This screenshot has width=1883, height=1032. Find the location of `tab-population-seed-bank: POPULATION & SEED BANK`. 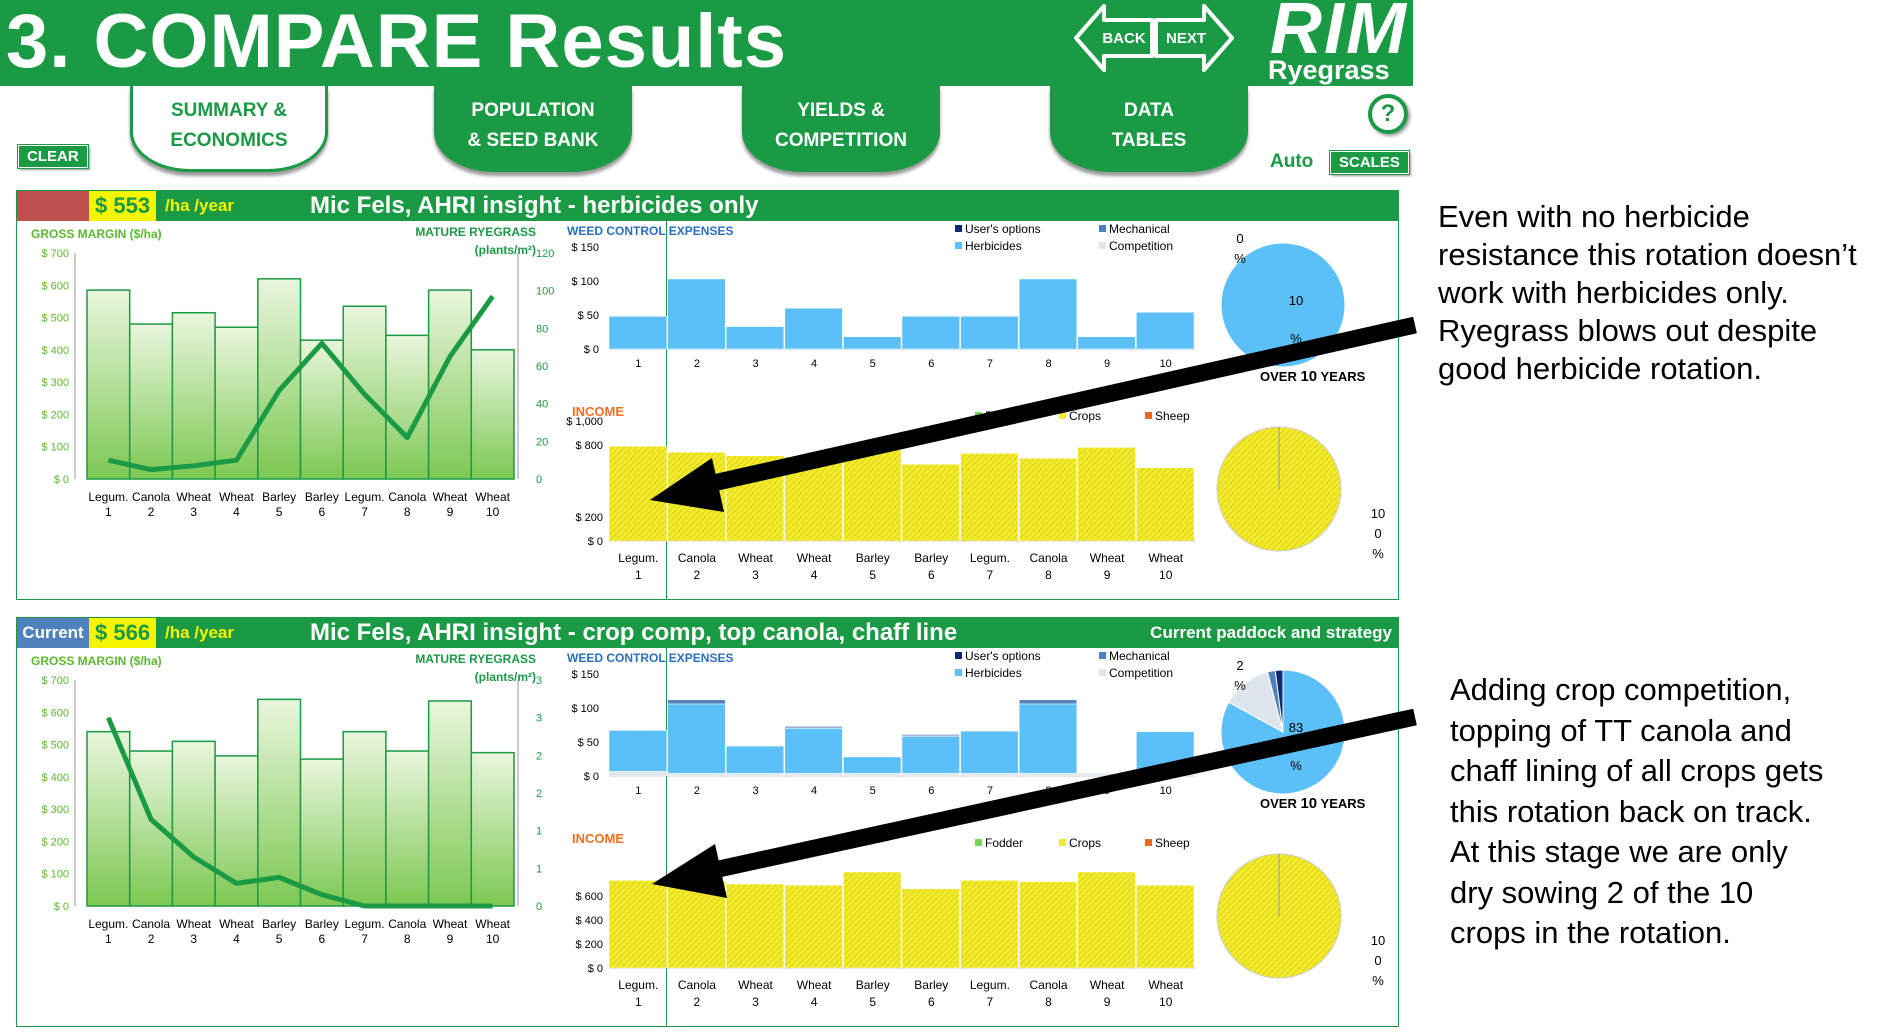

tab-population-seed-bank: POPULATION & SEED BANK is located at coordinates (533, 129).